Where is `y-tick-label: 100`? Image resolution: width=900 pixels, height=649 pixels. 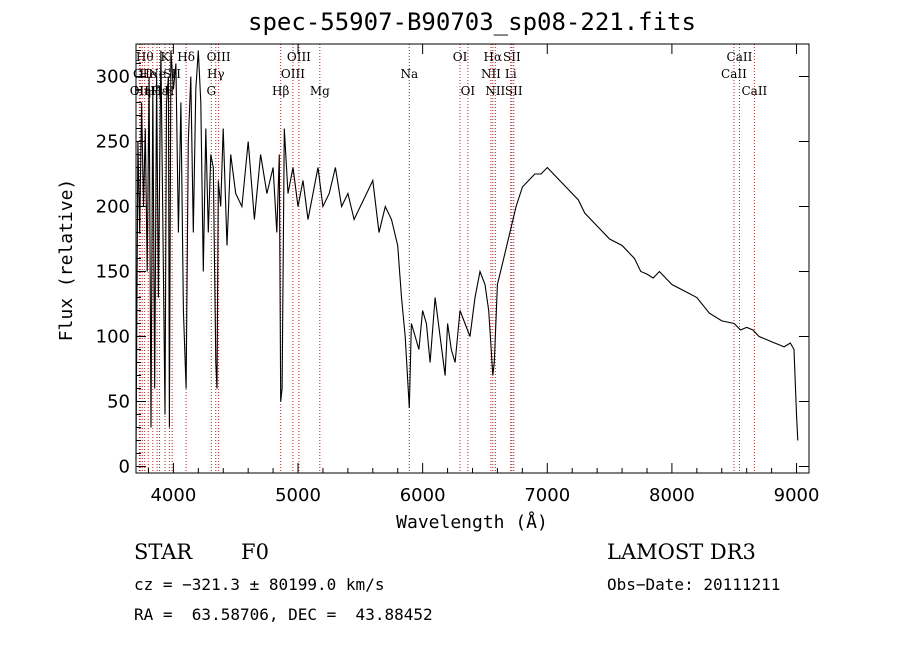 y-tick-label: 100 is located at coordinates (113, 337).